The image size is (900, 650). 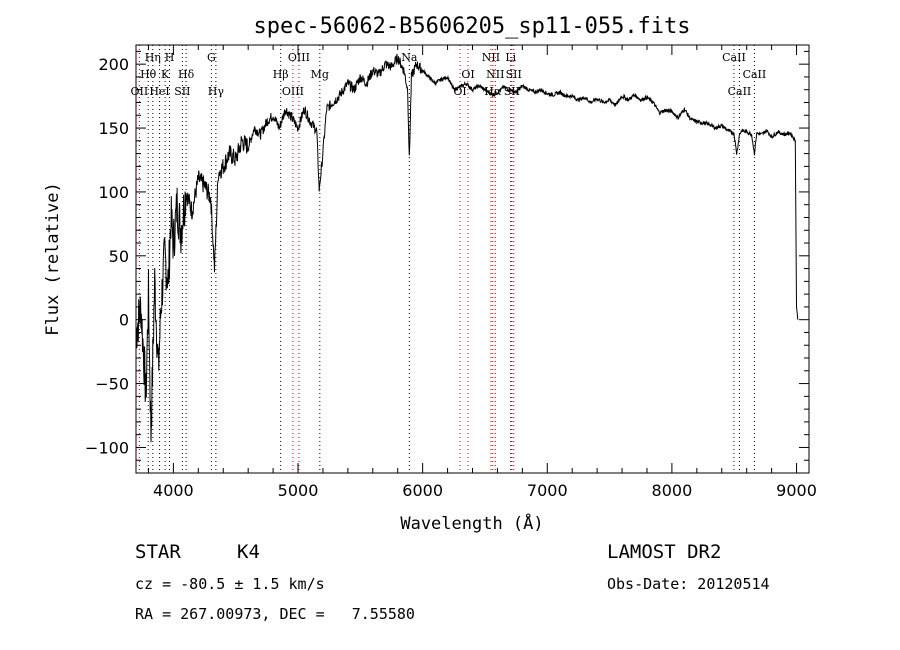 I want to click on x-axis-label: Wavelength (Å), so click(x=471, y=523).